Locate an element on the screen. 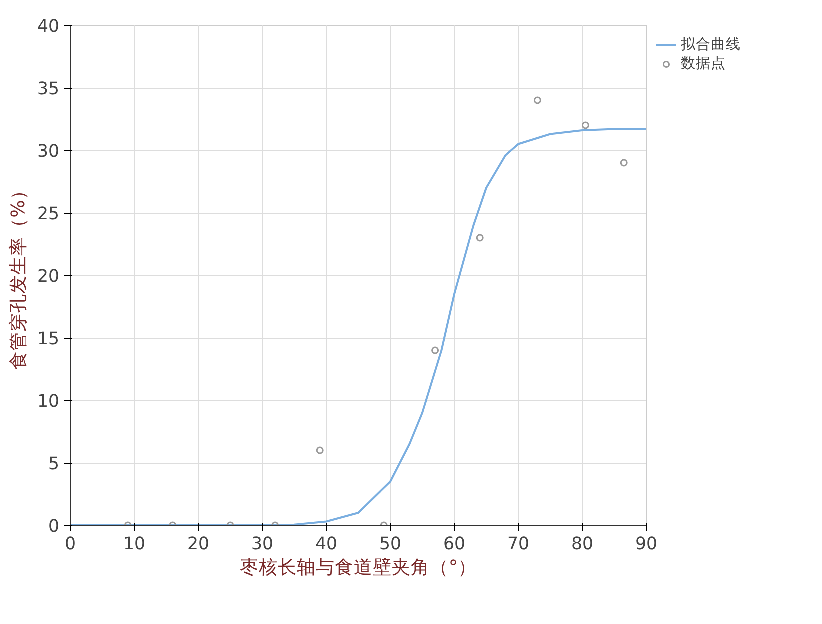 This screenshot has width=822, height=624. y-tick-label: 5 is located at coordinates (54, 464).